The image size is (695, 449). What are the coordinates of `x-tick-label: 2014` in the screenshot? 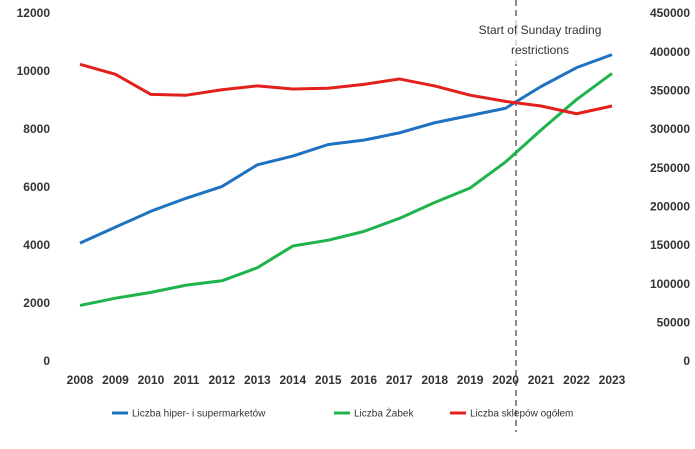 It's located at (292, 380).